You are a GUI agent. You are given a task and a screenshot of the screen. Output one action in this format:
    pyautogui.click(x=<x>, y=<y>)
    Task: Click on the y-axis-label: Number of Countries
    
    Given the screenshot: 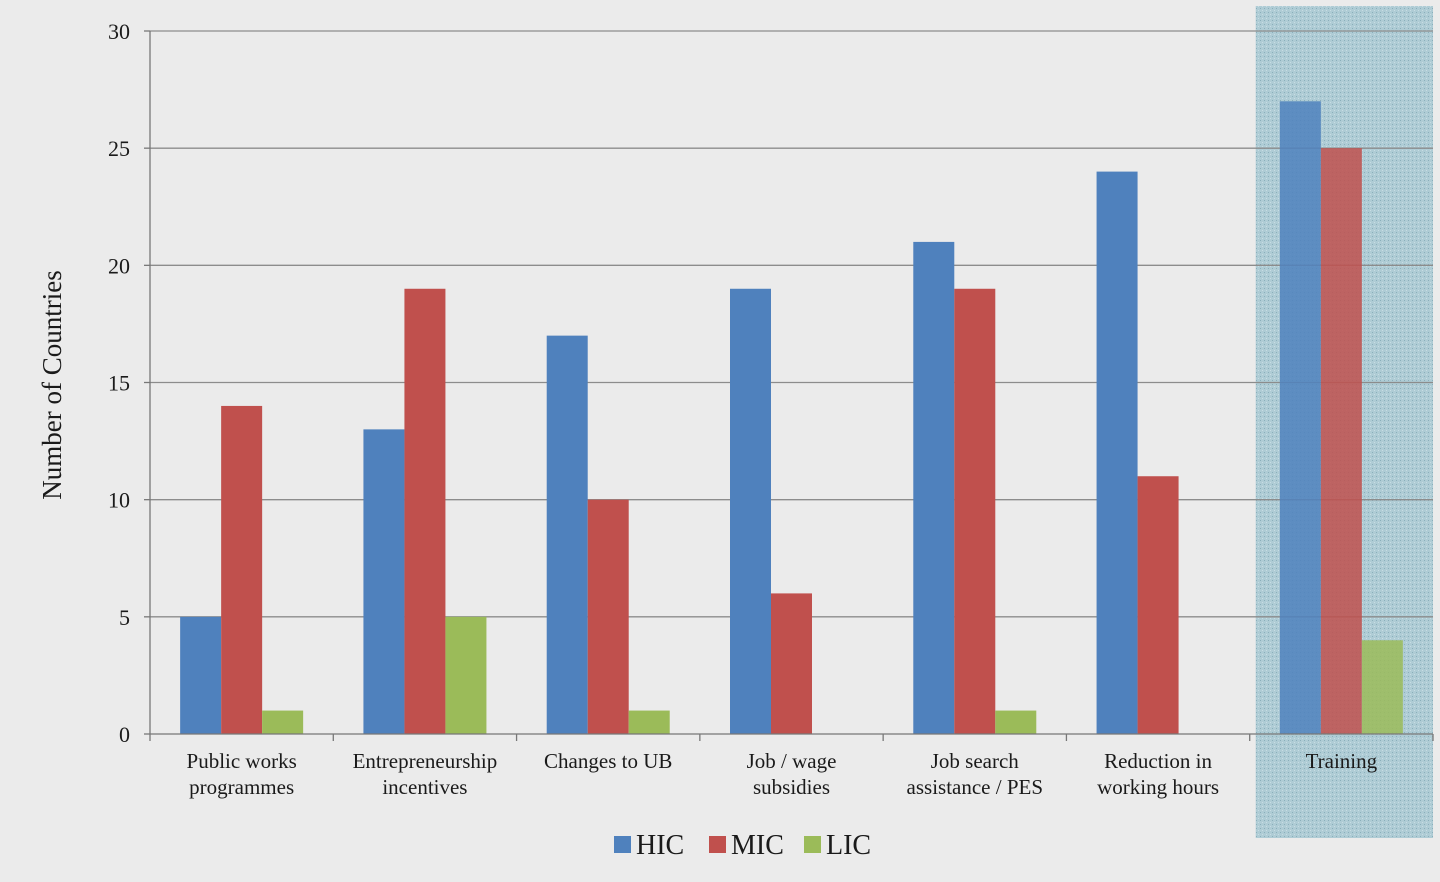 What is the action you would take?
    pyautogui.click(x=52, y=384)
    